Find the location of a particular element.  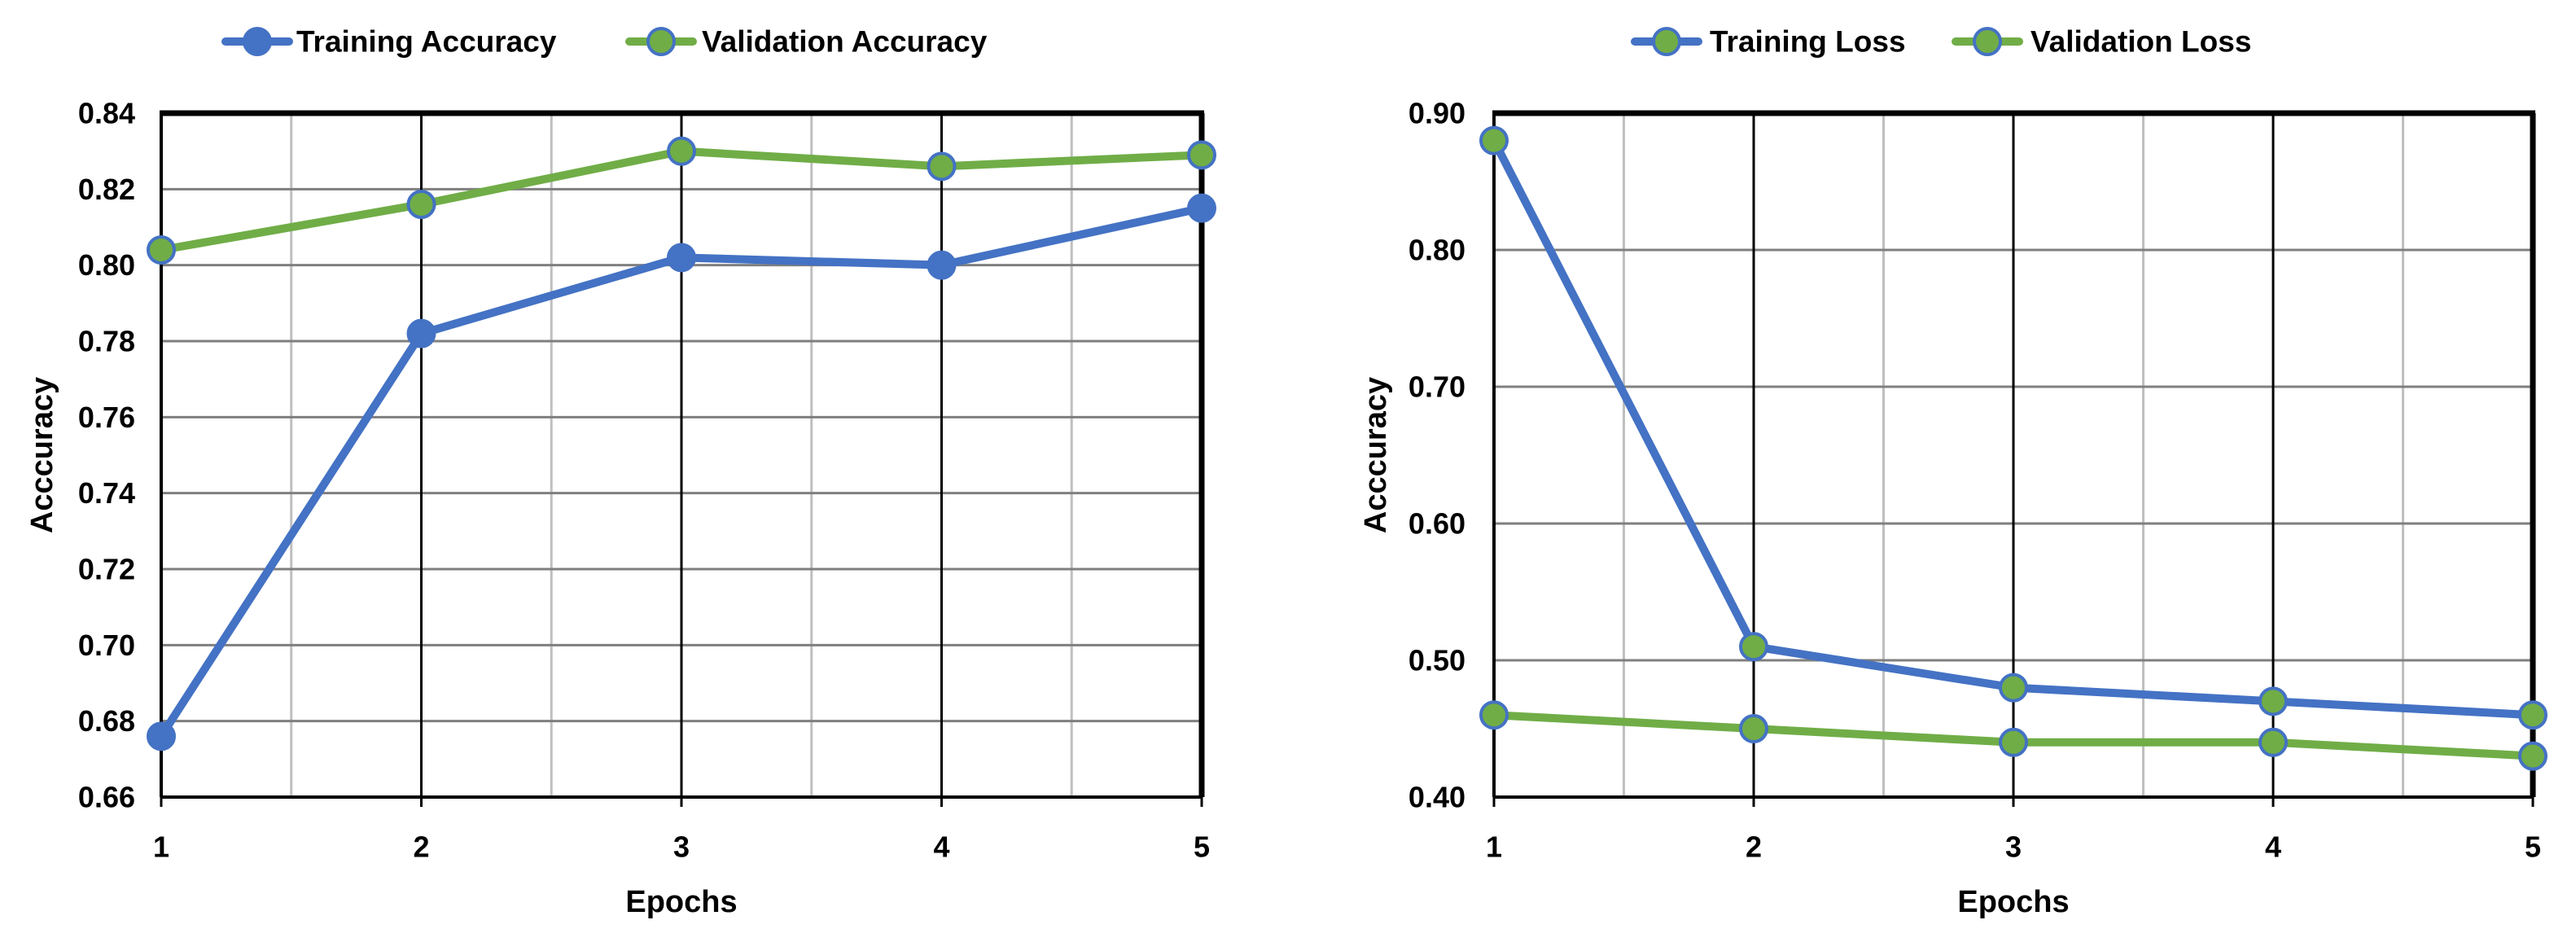

y-tick-label: 0.40 is located at coordinates (1436, 798).